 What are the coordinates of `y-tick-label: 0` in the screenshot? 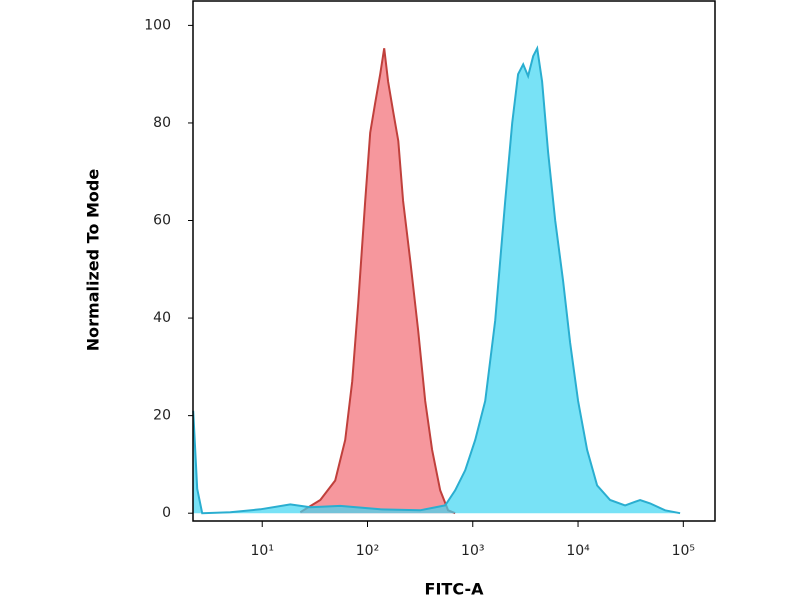 It's located at (166, 513).